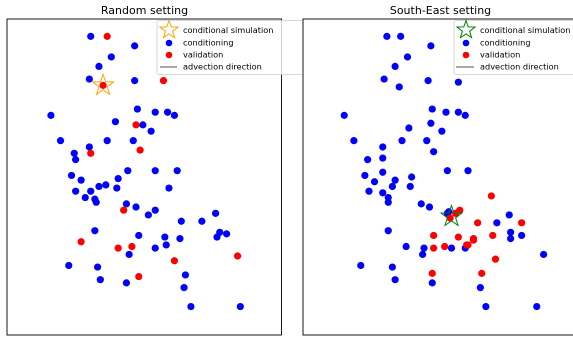 This screenshot has width=573, height=338. Describe the element at coordinates (208, 43) in the screenshot. I see `legend-label-conditioning: conditioning` at that location.